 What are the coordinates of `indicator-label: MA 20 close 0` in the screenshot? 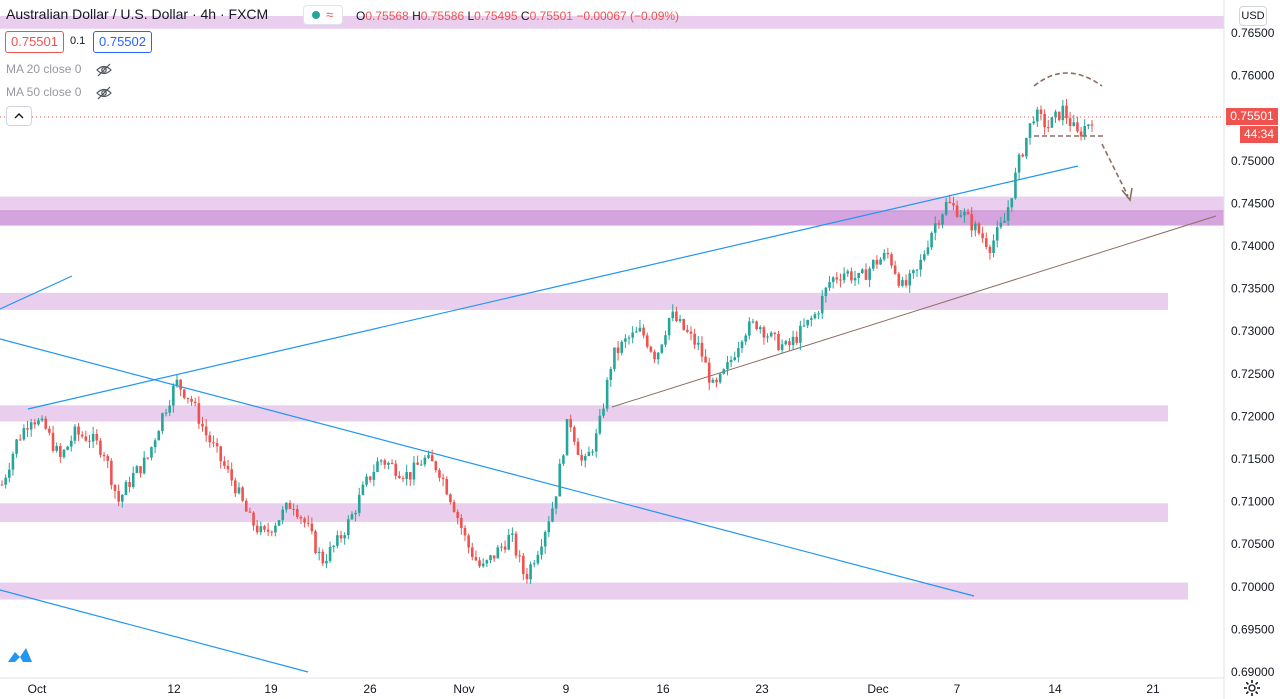 It's located at (44, 69).